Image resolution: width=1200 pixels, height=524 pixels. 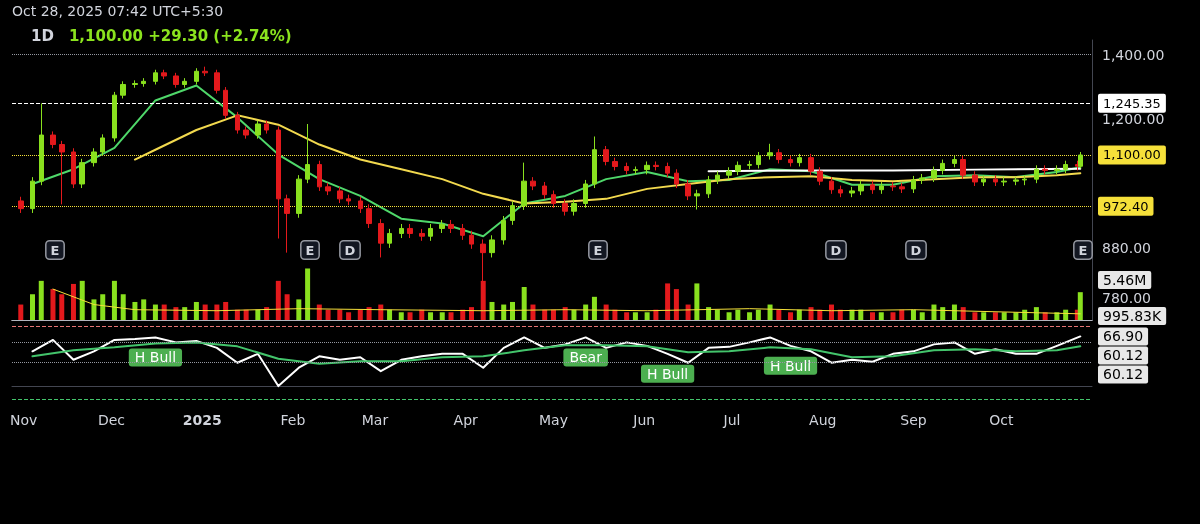 What do you see at coordinates (466, 420) in the screenshot?
I see `x-tick-label: Apr` at bounding box center [466, 420].